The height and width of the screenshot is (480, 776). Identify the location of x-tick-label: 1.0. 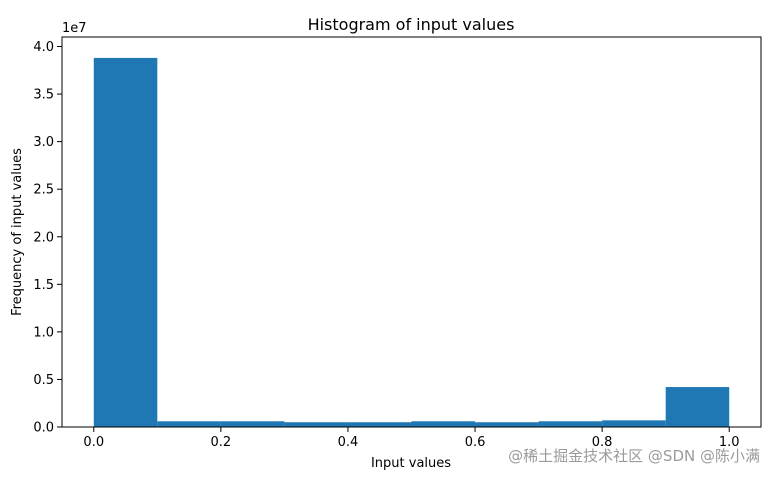
(729, 442).